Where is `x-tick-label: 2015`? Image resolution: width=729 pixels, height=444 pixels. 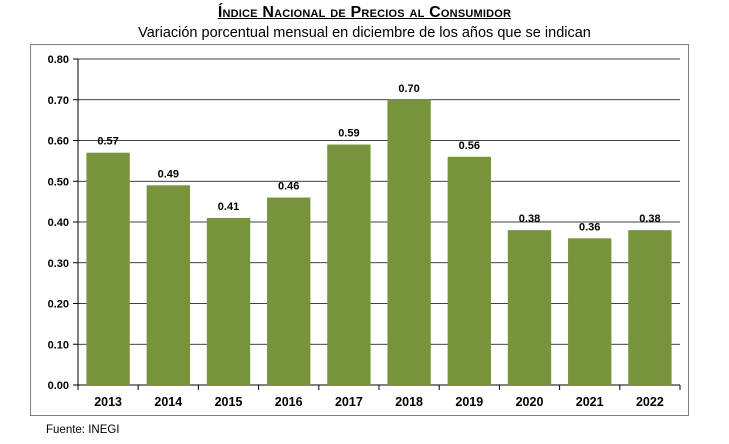 x-tick-label: 2015 is located at coordinates (229, 402).